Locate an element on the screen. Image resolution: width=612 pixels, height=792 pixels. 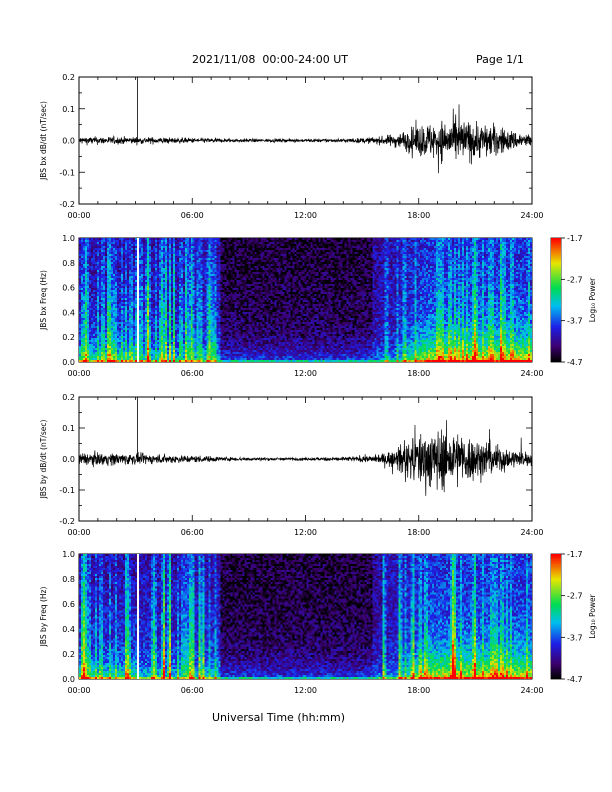
y-axis-title: JBS by dB/dt (nT/sec) is located at coordinates (43, 460).